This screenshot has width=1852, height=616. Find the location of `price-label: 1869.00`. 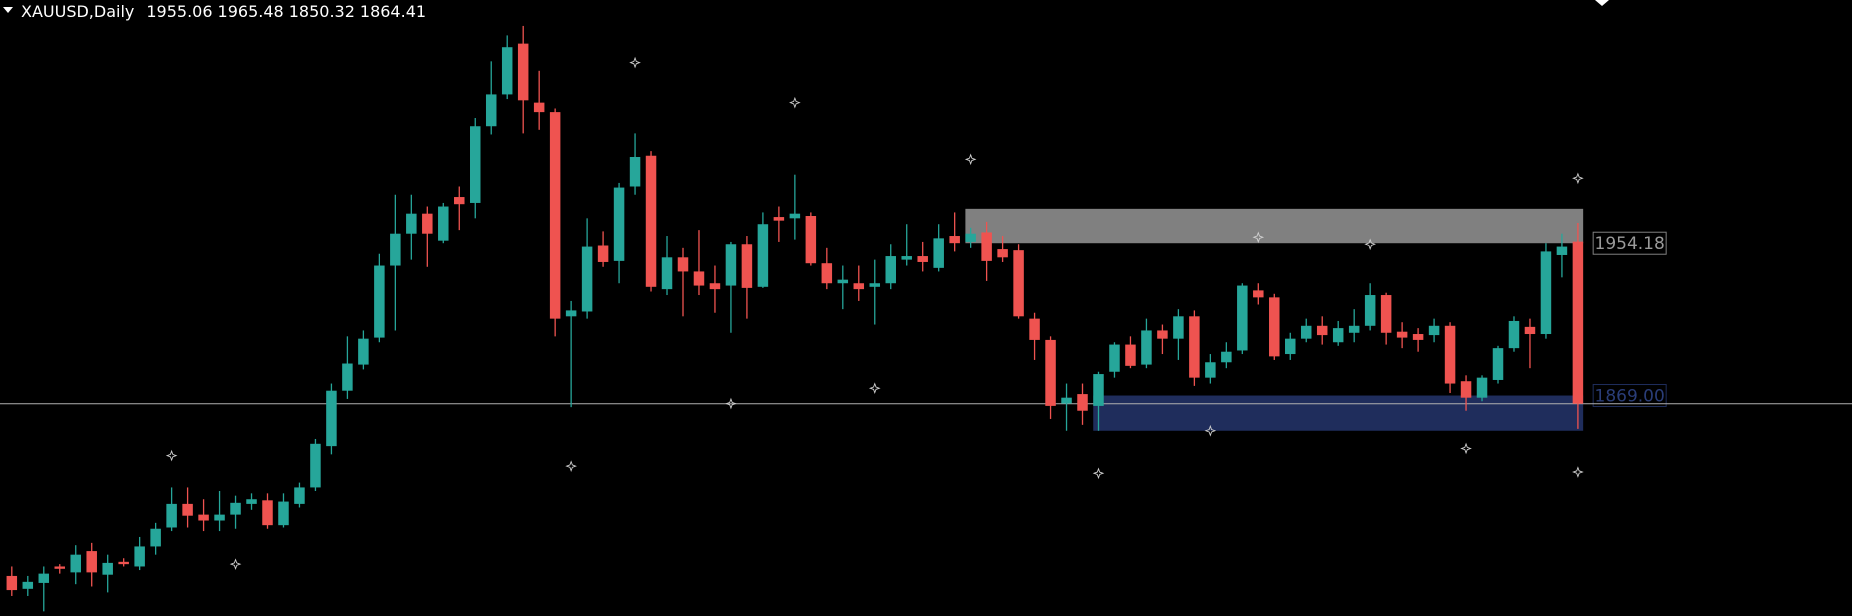

price-label: 1869.00 is located at coordinates (1630, 397).